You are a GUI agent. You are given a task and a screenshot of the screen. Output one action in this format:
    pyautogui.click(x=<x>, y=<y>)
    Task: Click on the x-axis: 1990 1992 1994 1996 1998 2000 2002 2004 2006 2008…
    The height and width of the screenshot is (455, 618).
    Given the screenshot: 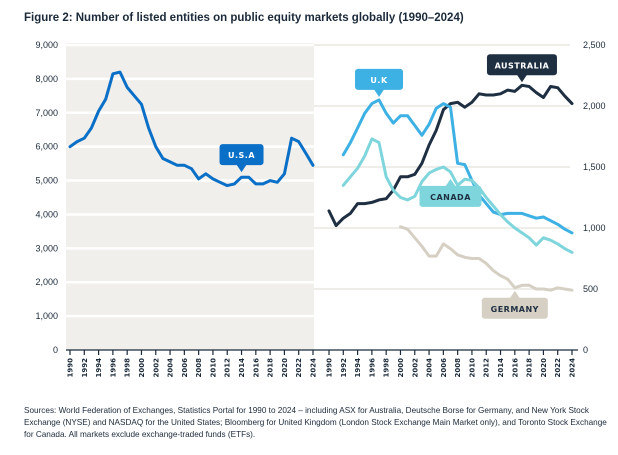 What is the action you would take?
    pyautogui.click(x=322, y=363)
    